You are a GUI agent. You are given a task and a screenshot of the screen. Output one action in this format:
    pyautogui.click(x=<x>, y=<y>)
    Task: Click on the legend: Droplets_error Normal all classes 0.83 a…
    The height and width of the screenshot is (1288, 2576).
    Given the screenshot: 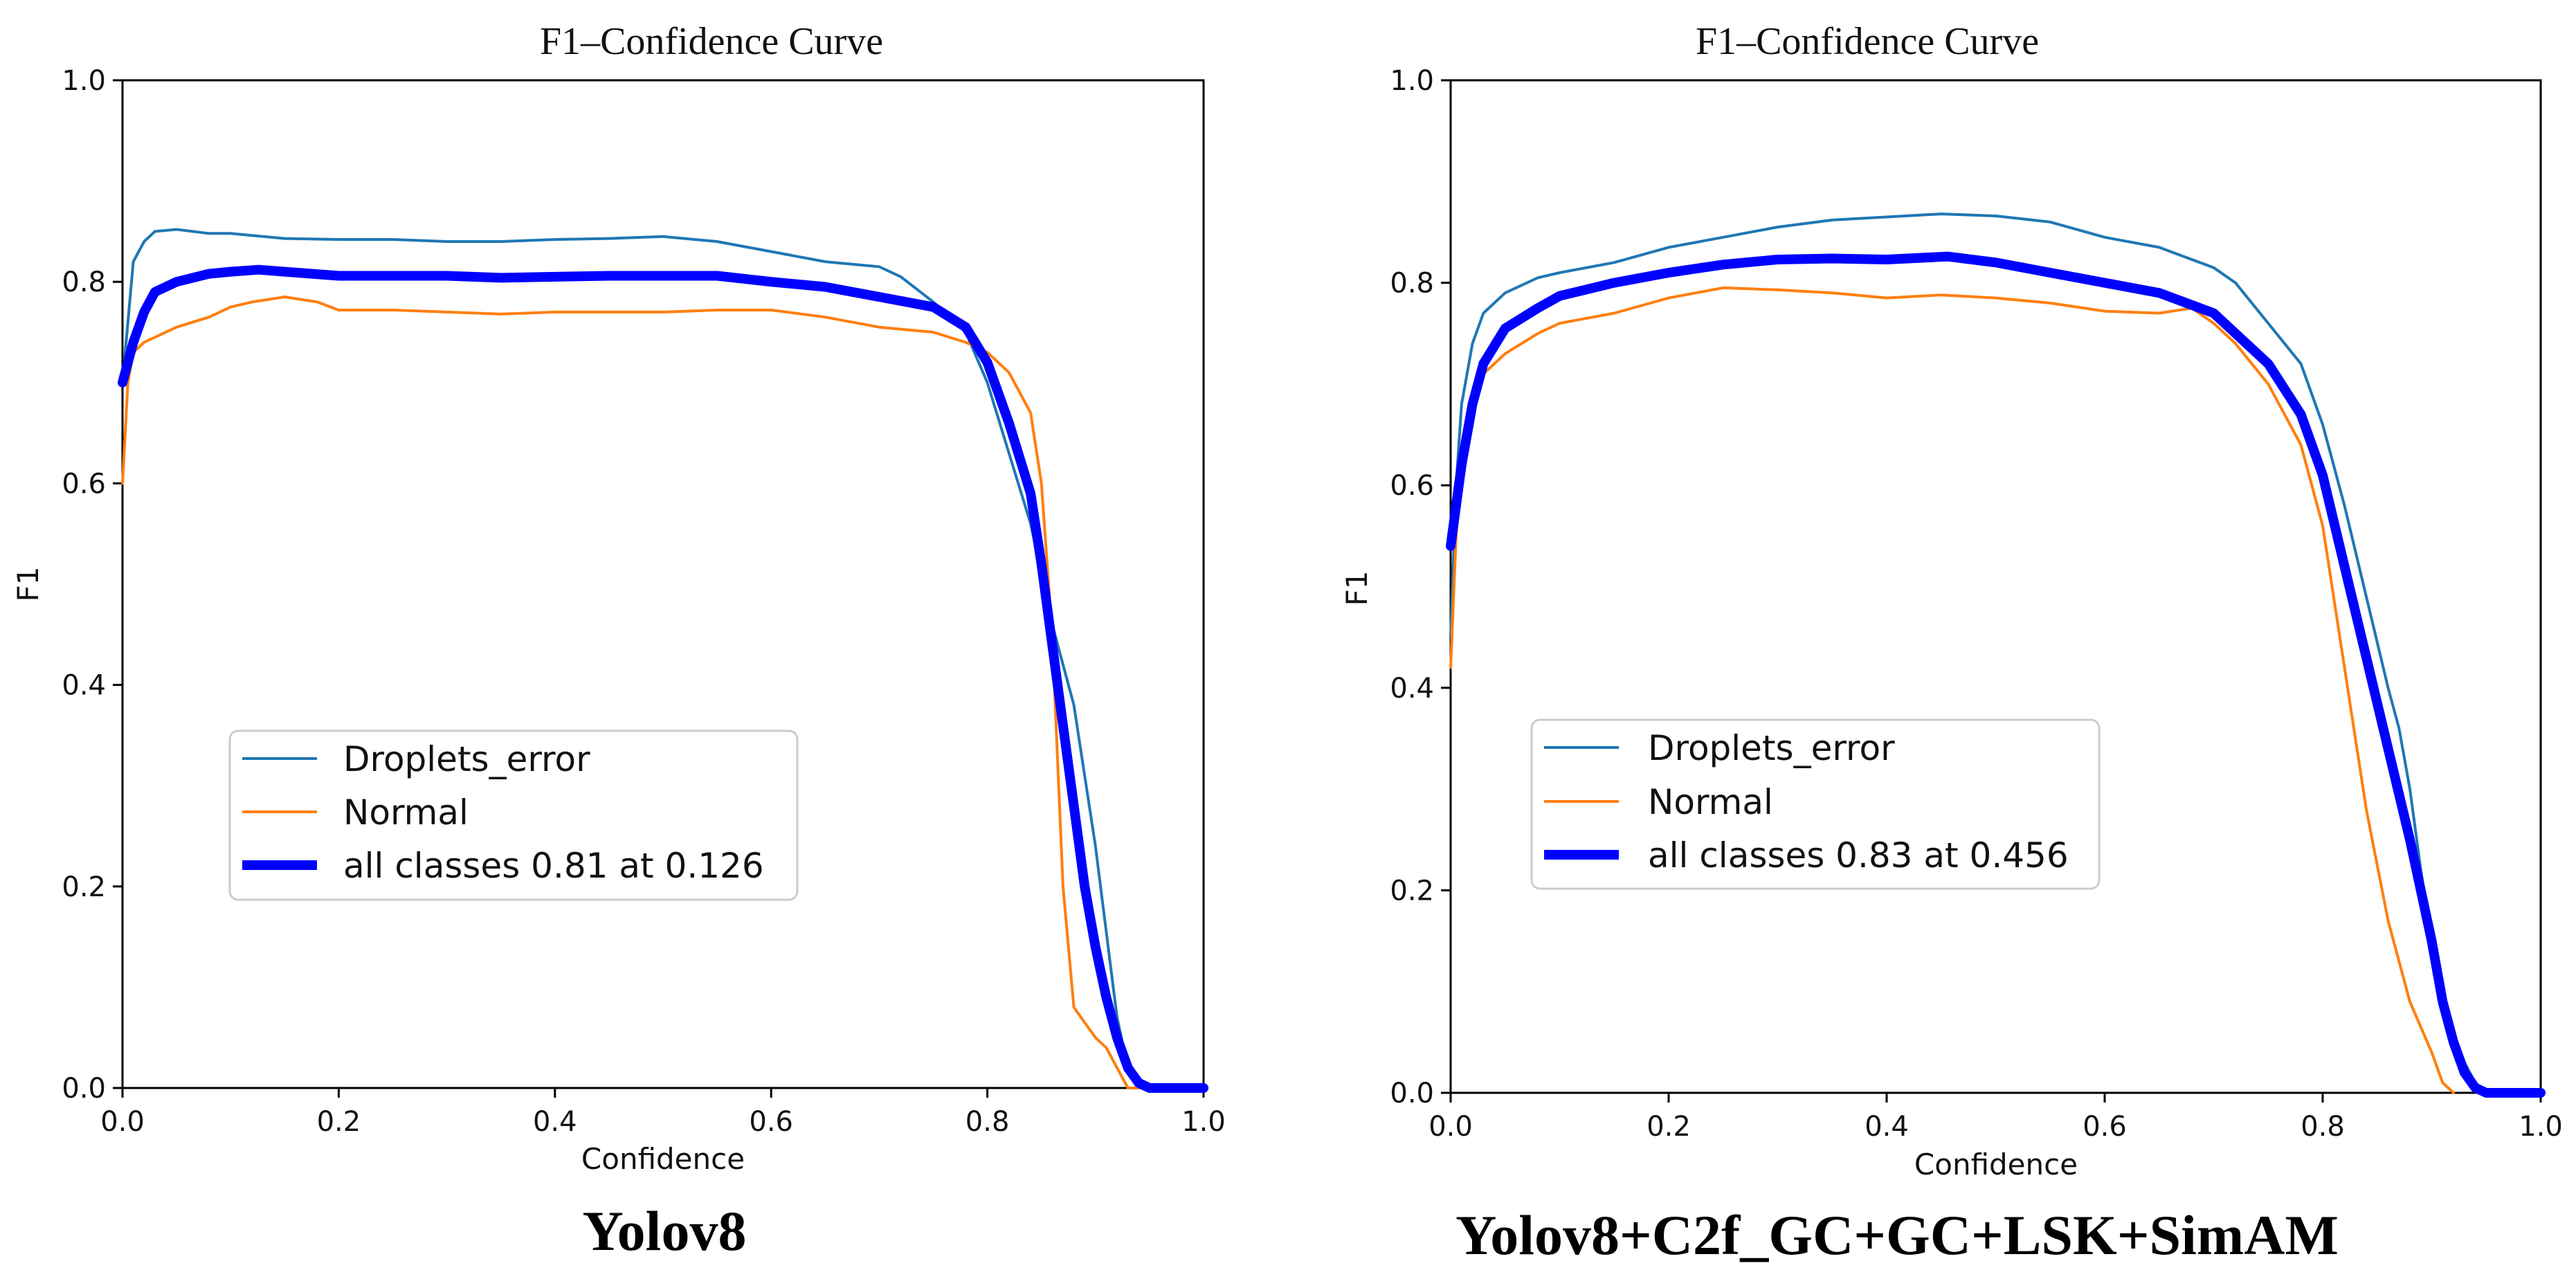 What is the action you would take?
    pyautogui.click(x=1815, y=804)
    